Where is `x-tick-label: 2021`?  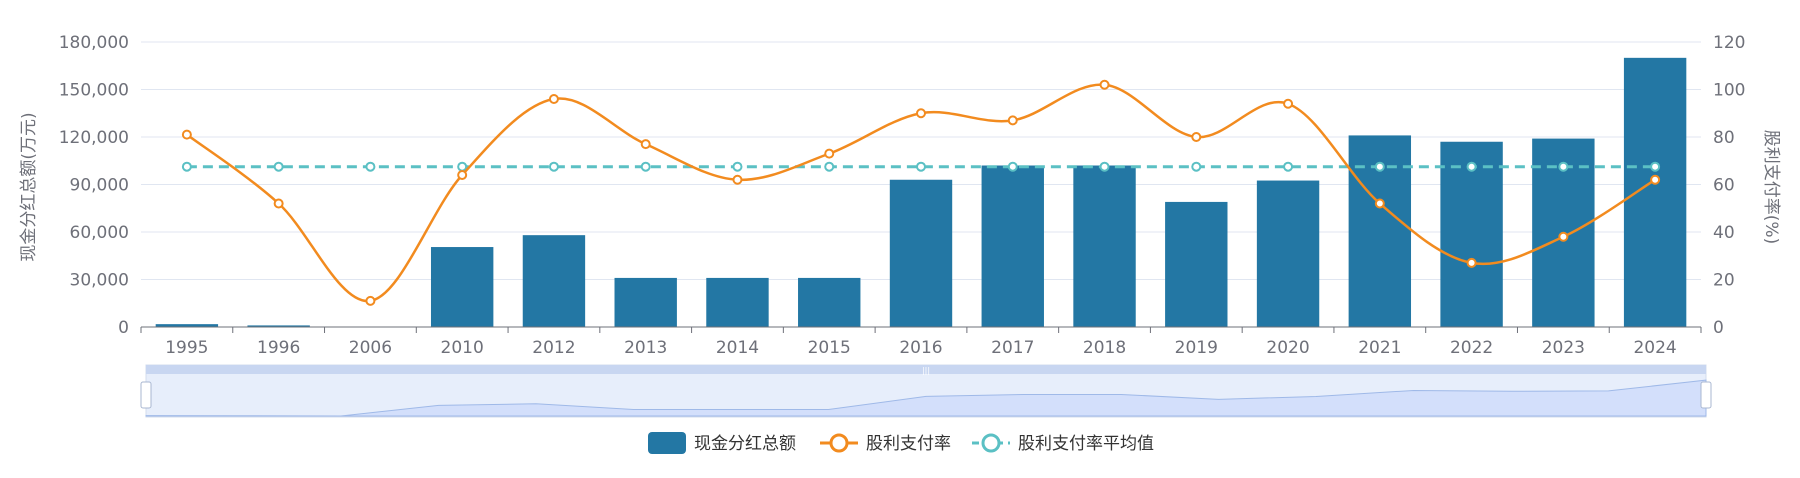
x-tick-label: 2021 is located at coordinates (1379, 348).